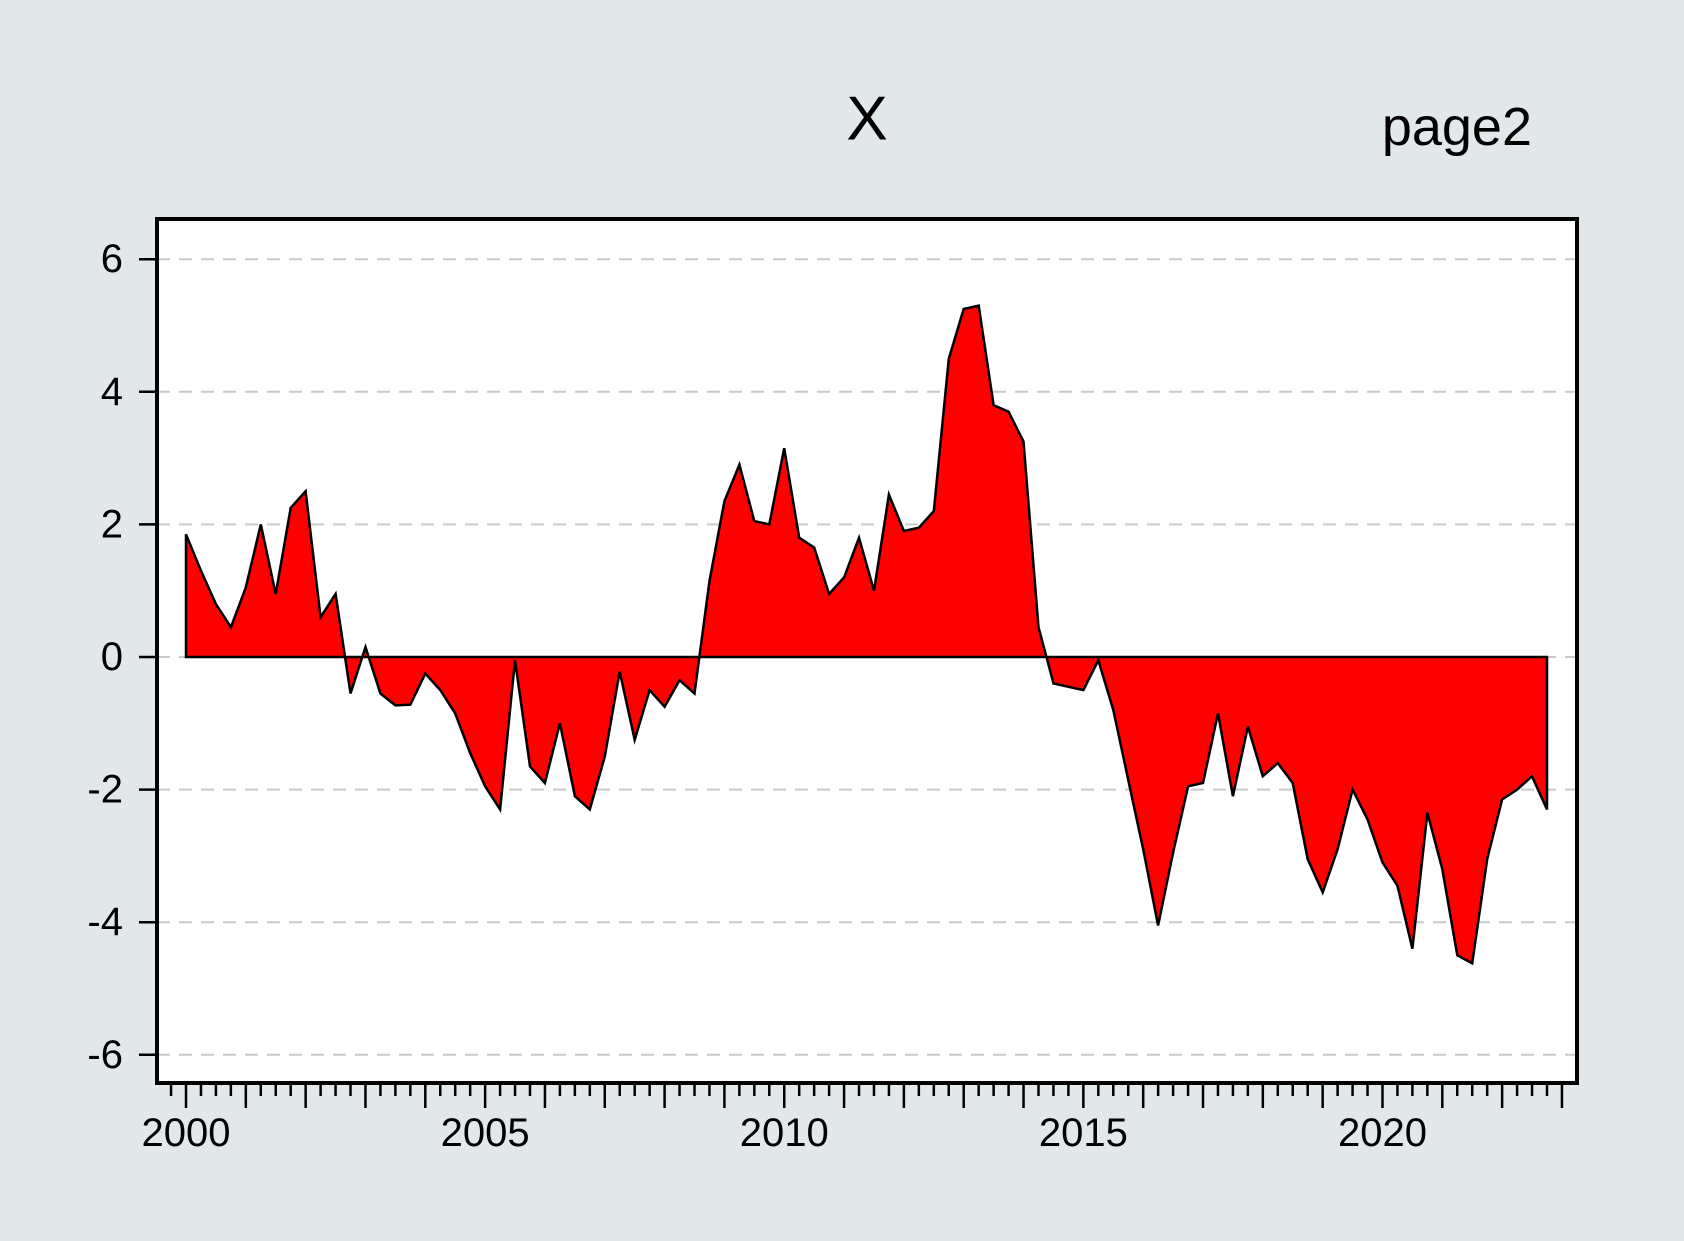  What do you see at coordinates (105, 1055) in the screenshot?
I see `y-axis-label--6: -6` at bounding box center [105, 1055].